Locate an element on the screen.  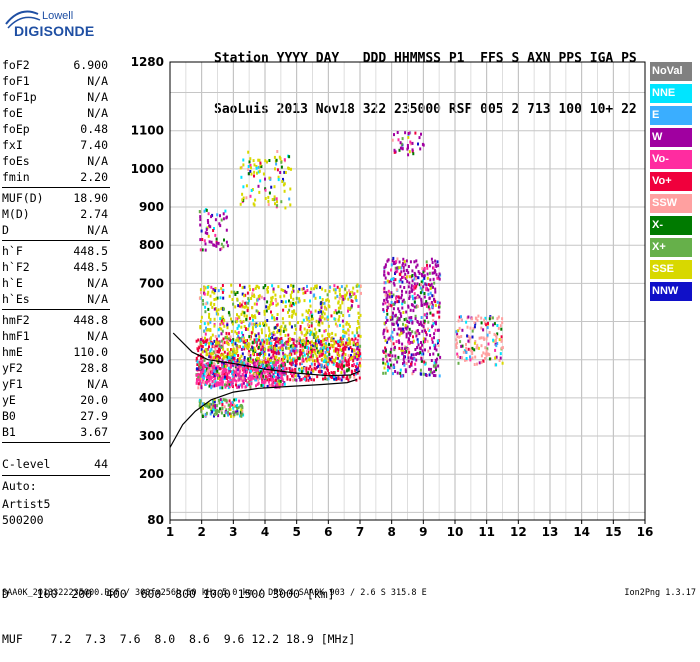
param-name: h`F2 is located at coordinates (16, 267).